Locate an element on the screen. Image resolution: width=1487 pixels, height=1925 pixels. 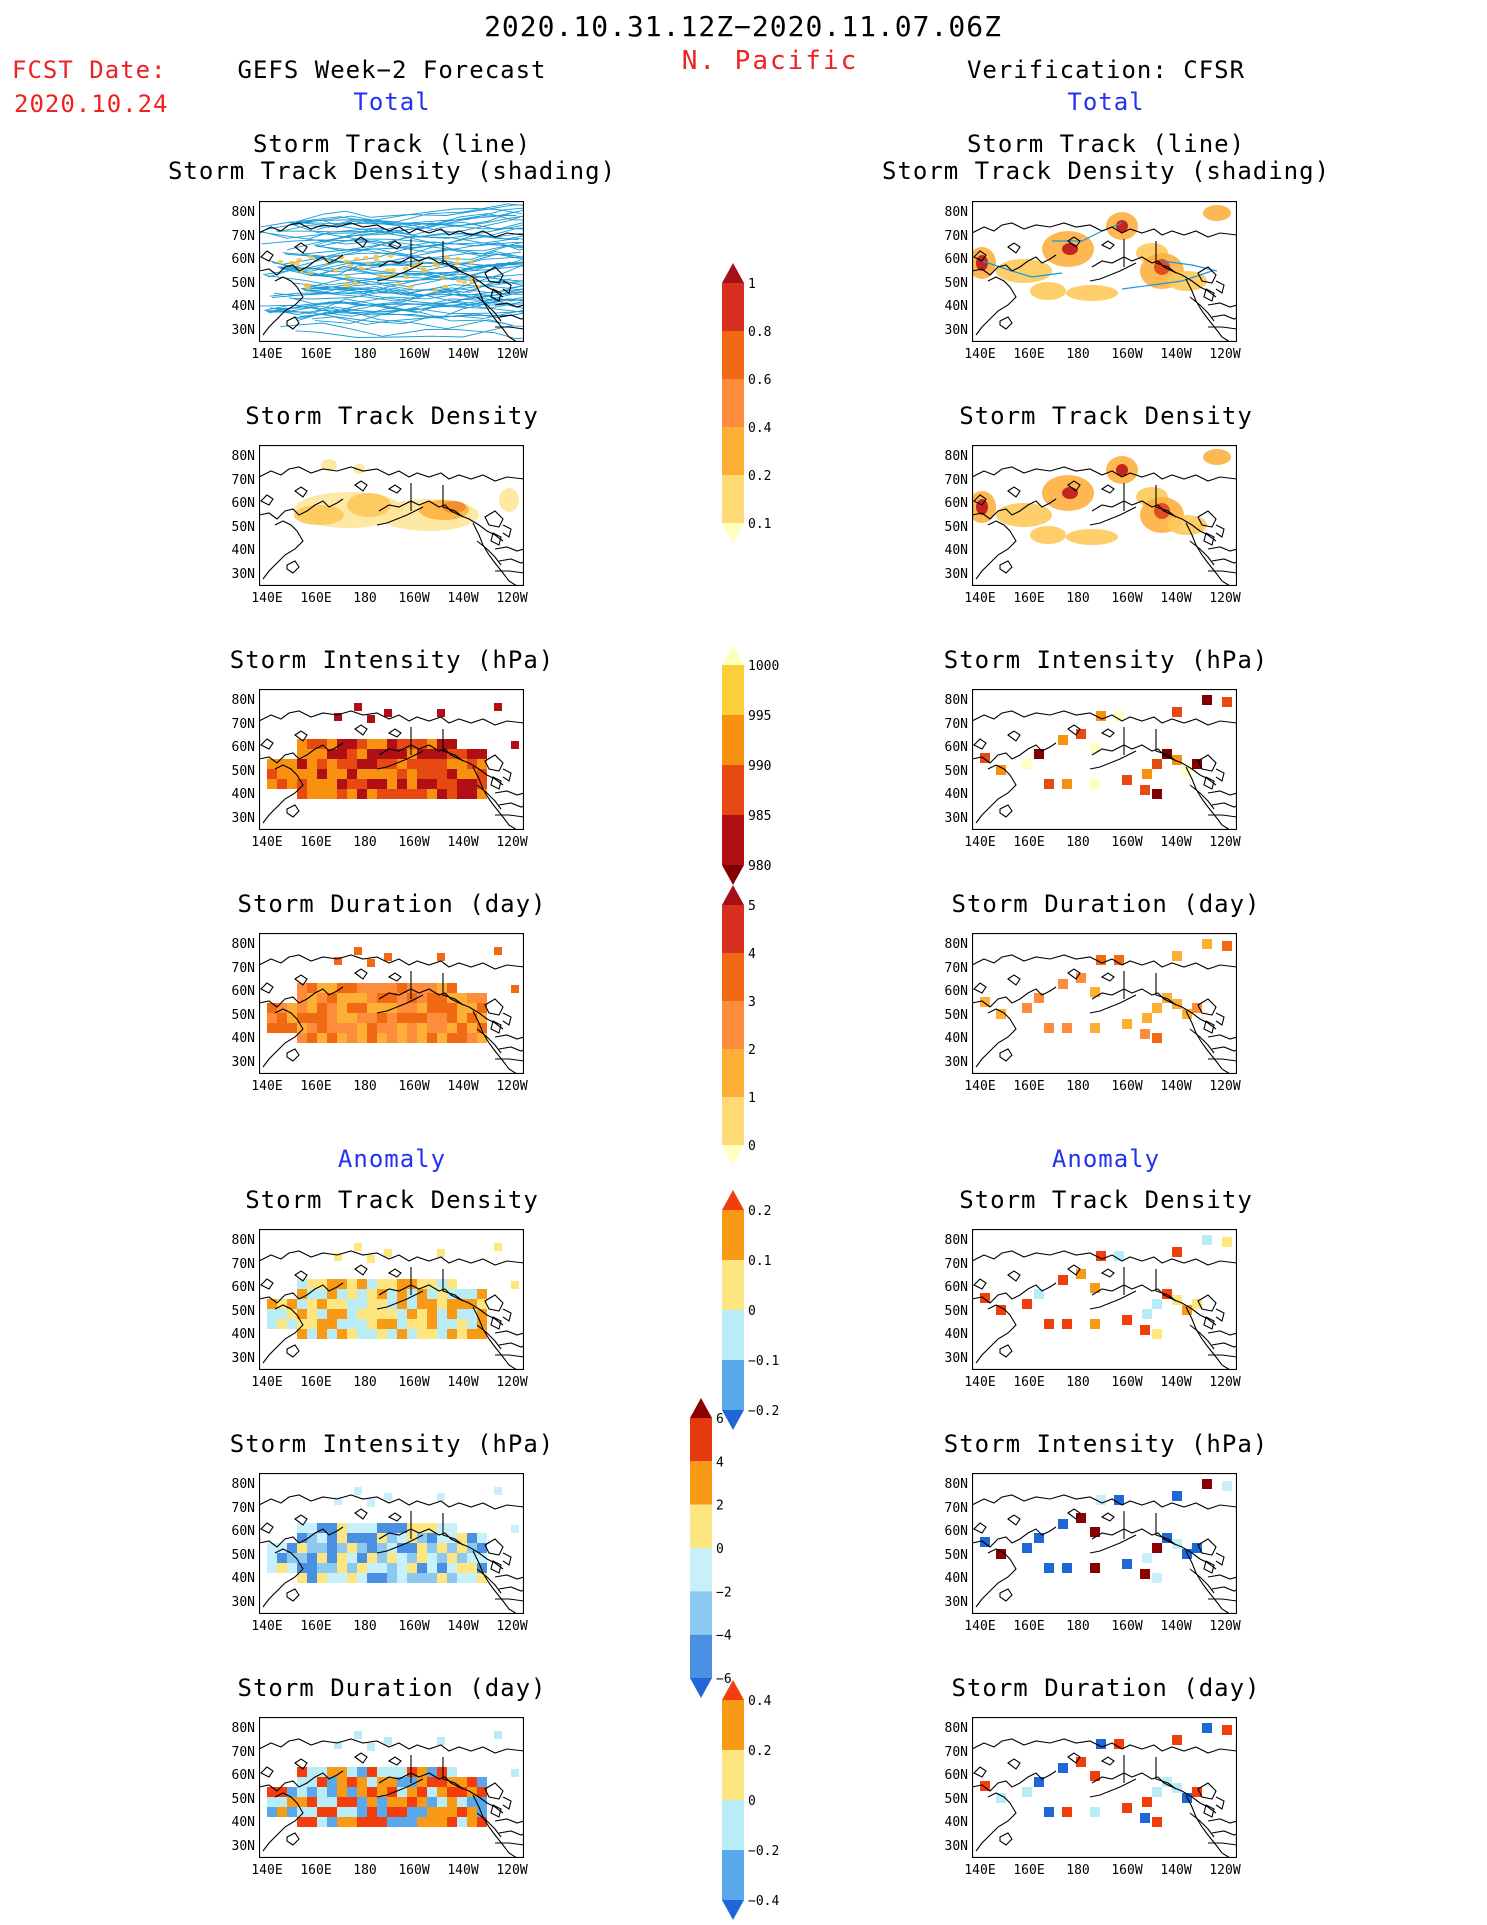
colorbar-top-arrow is located at coordinates (733, 273).